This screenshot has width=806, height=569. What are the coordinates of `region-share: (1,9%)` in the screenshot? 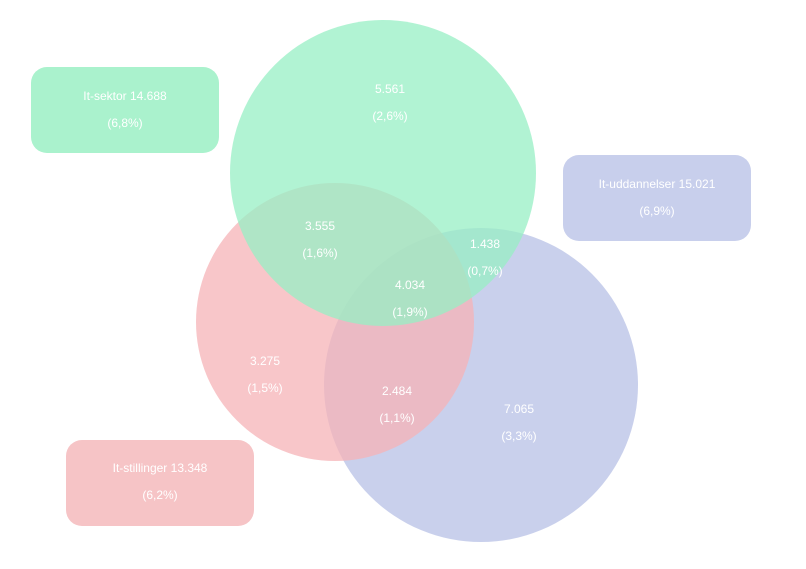 It's located at (409, 312).